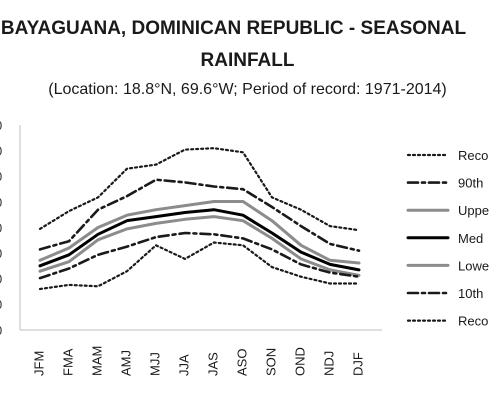 This screenshot has width=495, height=400. I want to click on x-tick-label: AMJ, so click(125, 363).